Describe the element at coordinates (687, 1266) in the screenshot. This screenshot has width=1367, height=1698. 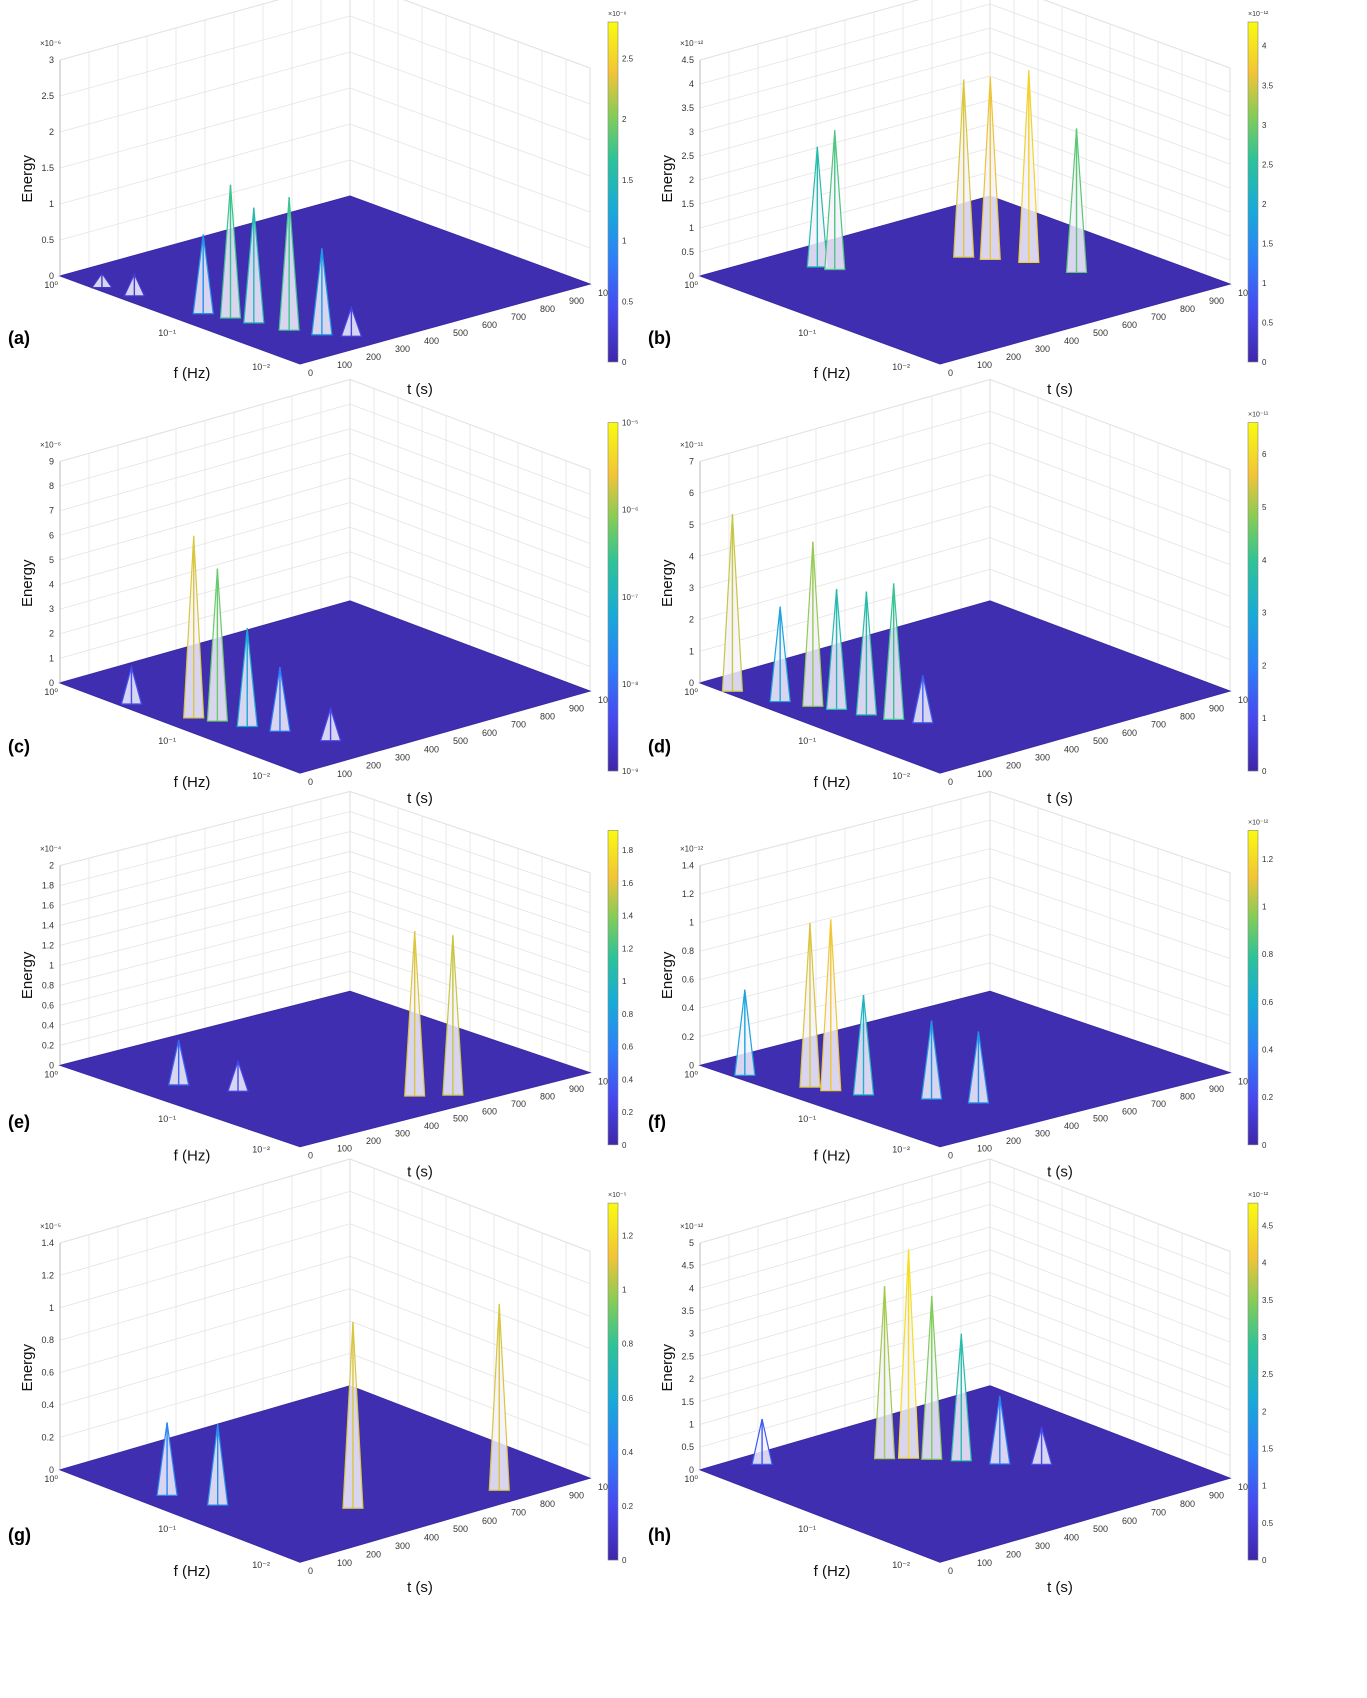
I see `z-tick-label: 4.5` at that location.